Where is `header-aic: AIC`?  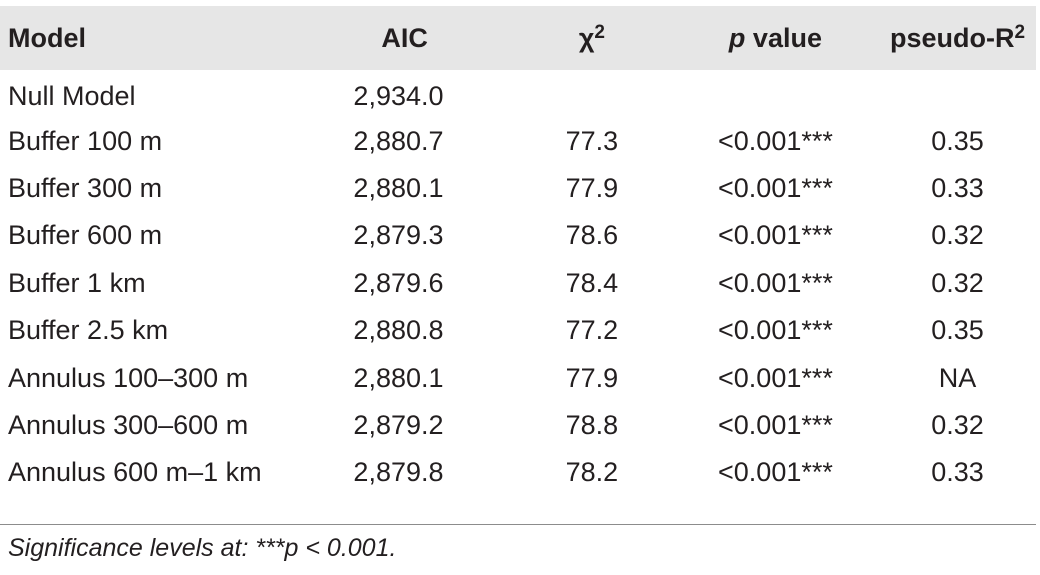
header-aic: AIC is located at coordinates (404, 37).